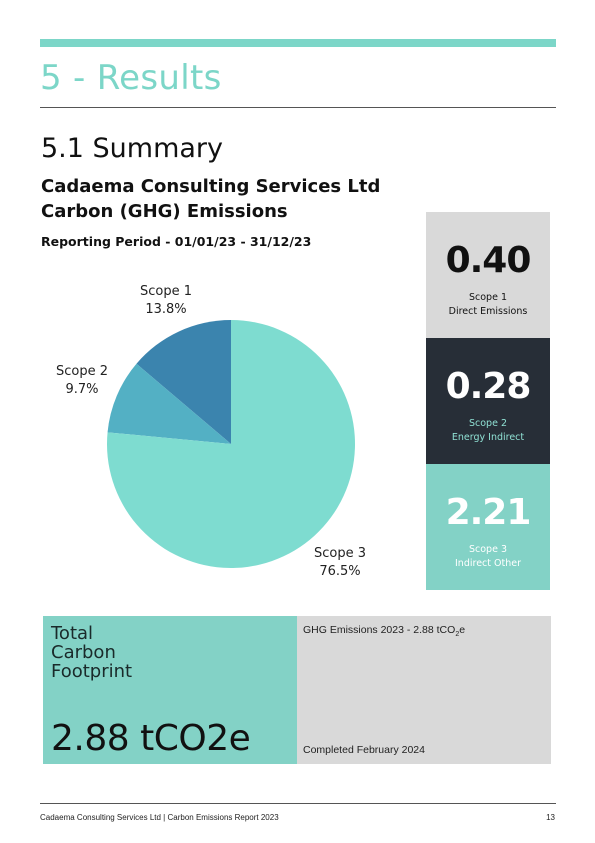  I want to click on scope-3-description: Indirect Other, so click(488, 563).